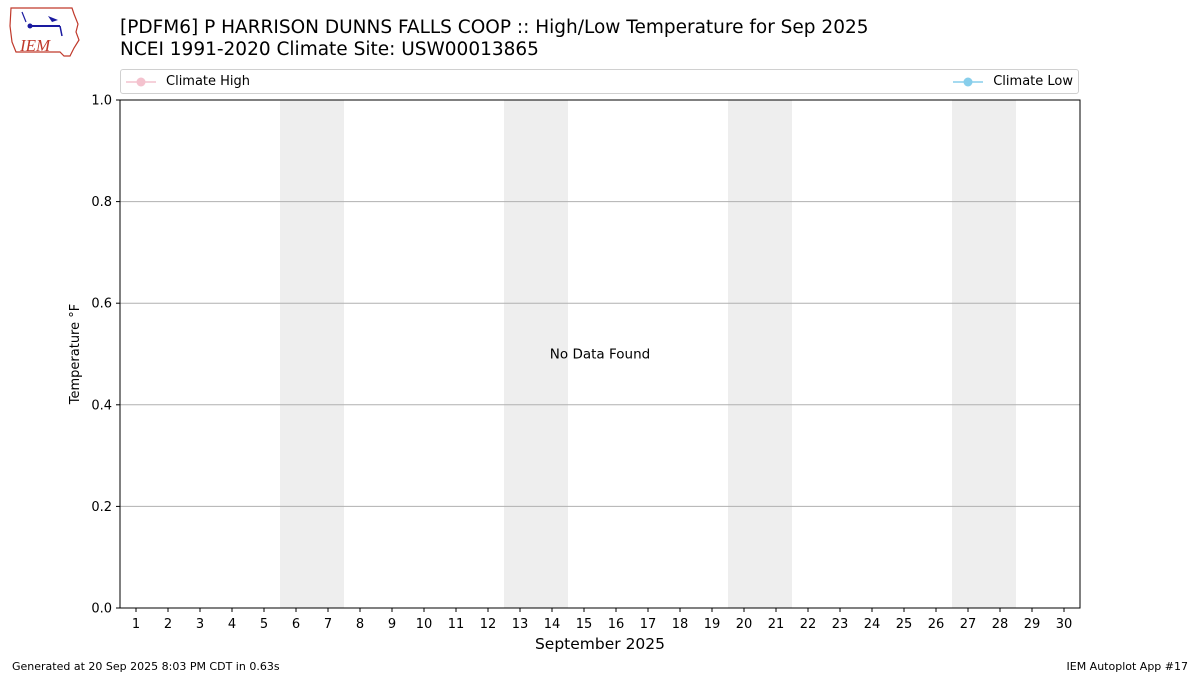 This screenshot has height=675, width=1200. Describe the element at coordinates (264, 624) in the screenshot. I see `x-tick-label: 5` at that location.